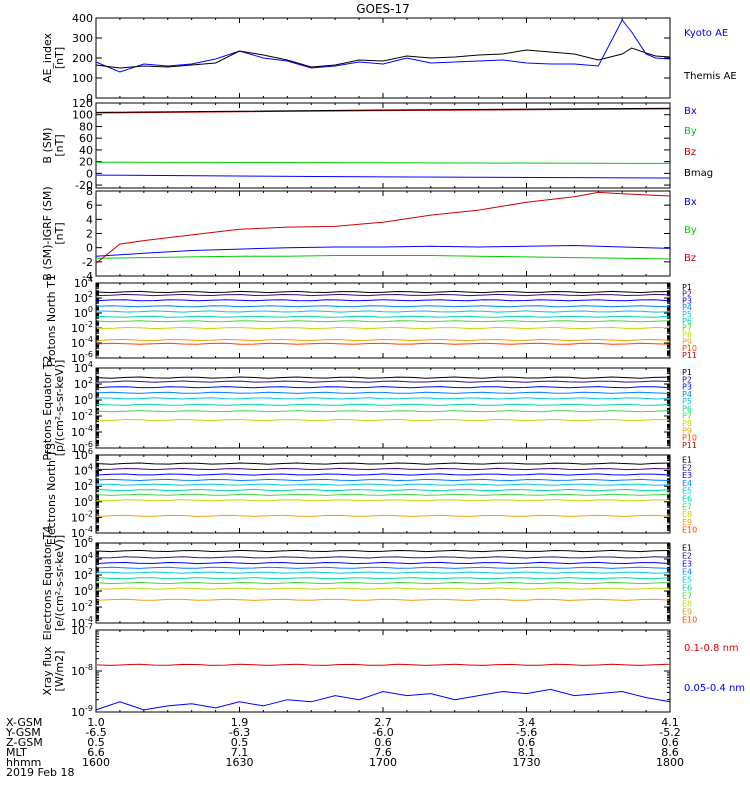 This screenshot has width=750, height=800. I want to click on series-line-p1, so click(383, 377).